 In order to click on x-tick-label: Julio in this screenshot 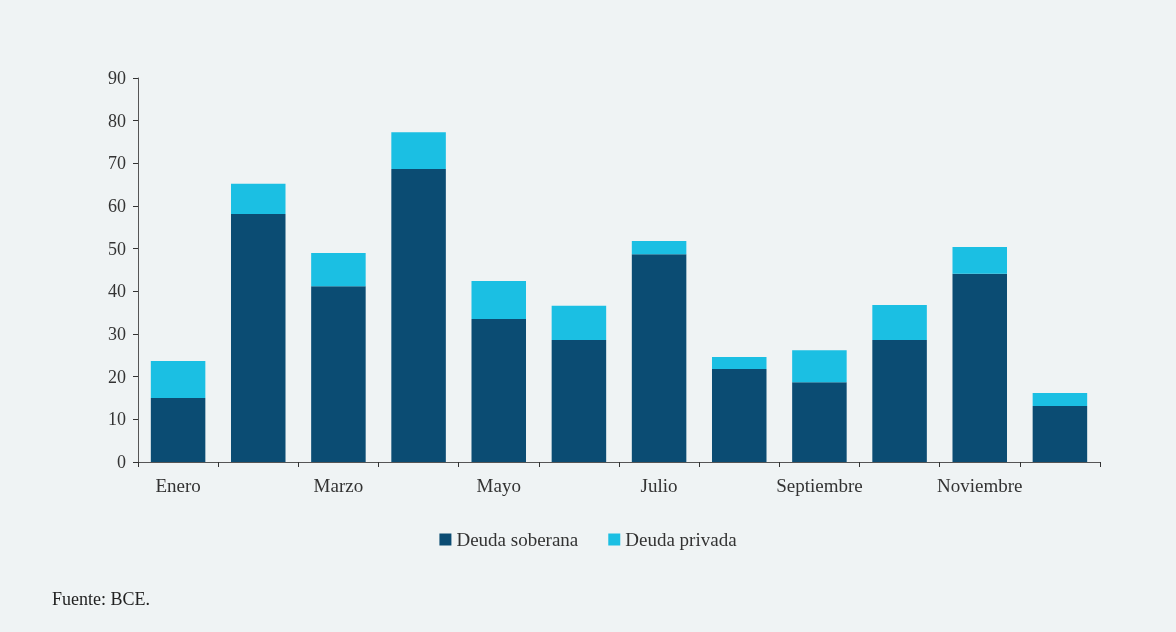, I will do `click(659, 485)`.